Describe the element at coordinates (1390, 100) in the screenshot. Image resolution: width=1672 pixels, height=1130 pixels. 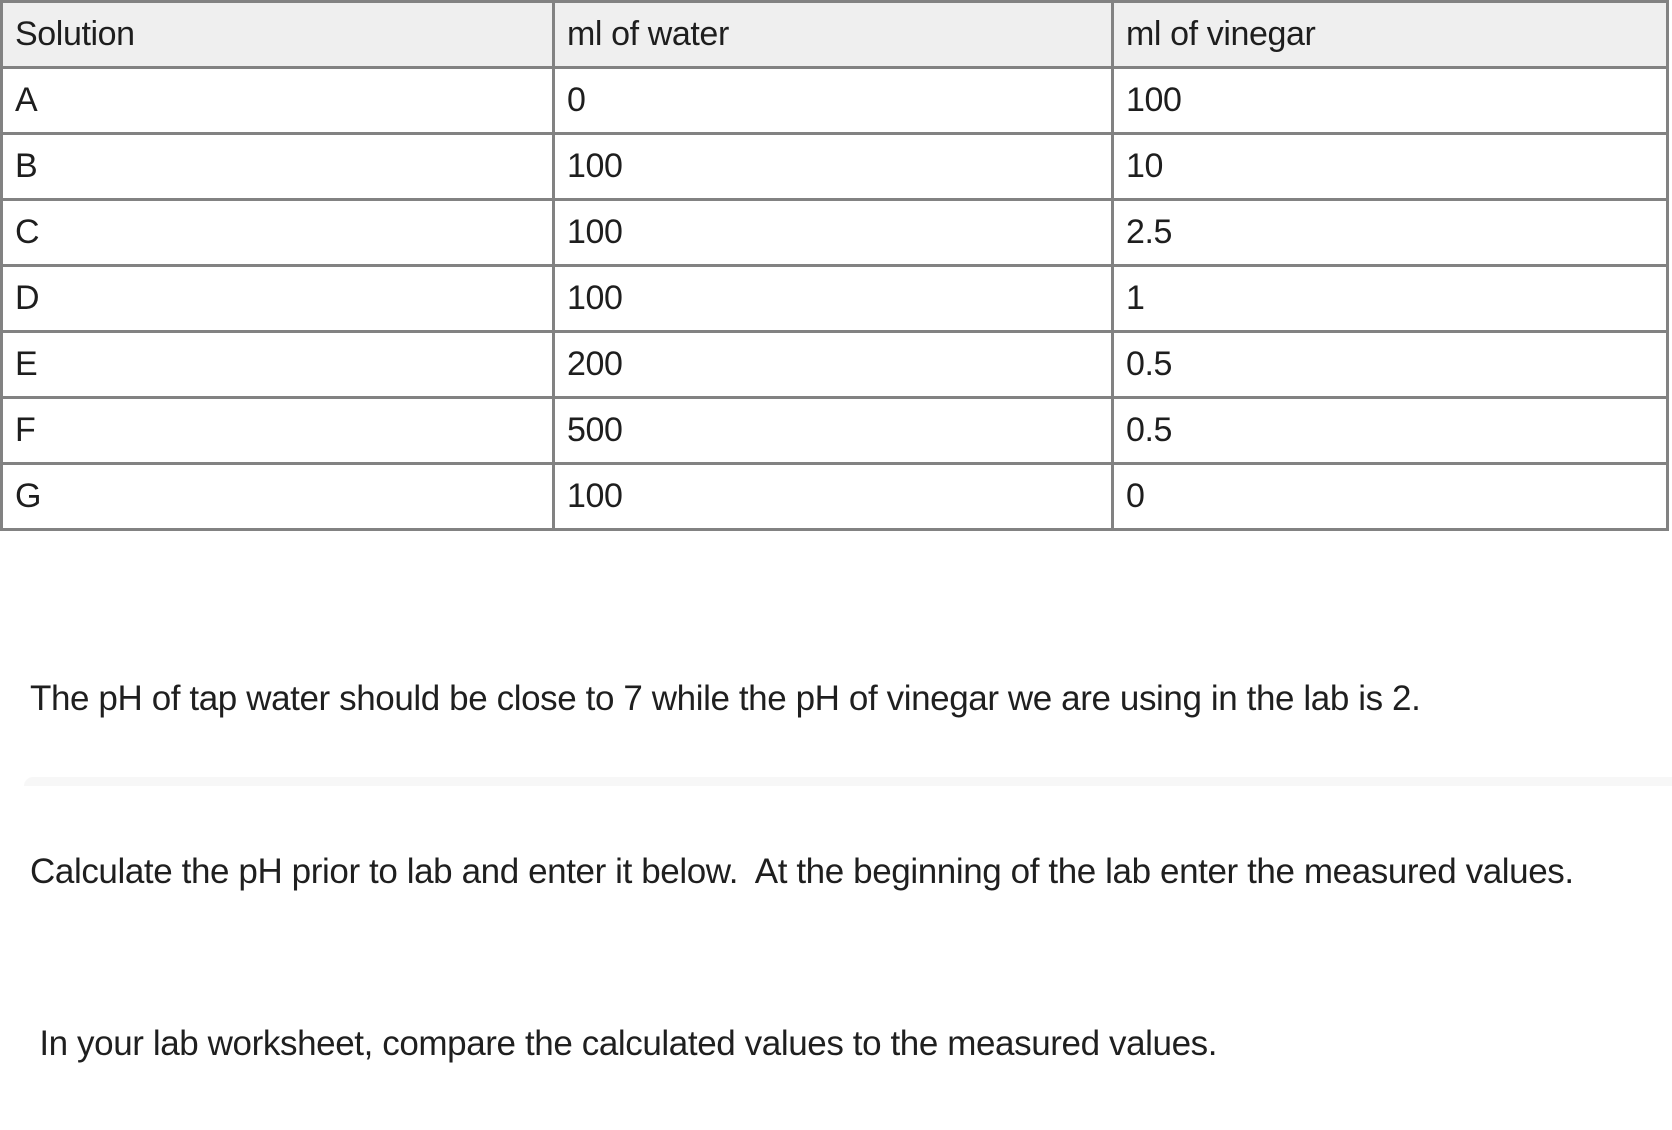
I see `cell-vinegar: 100` at that location.